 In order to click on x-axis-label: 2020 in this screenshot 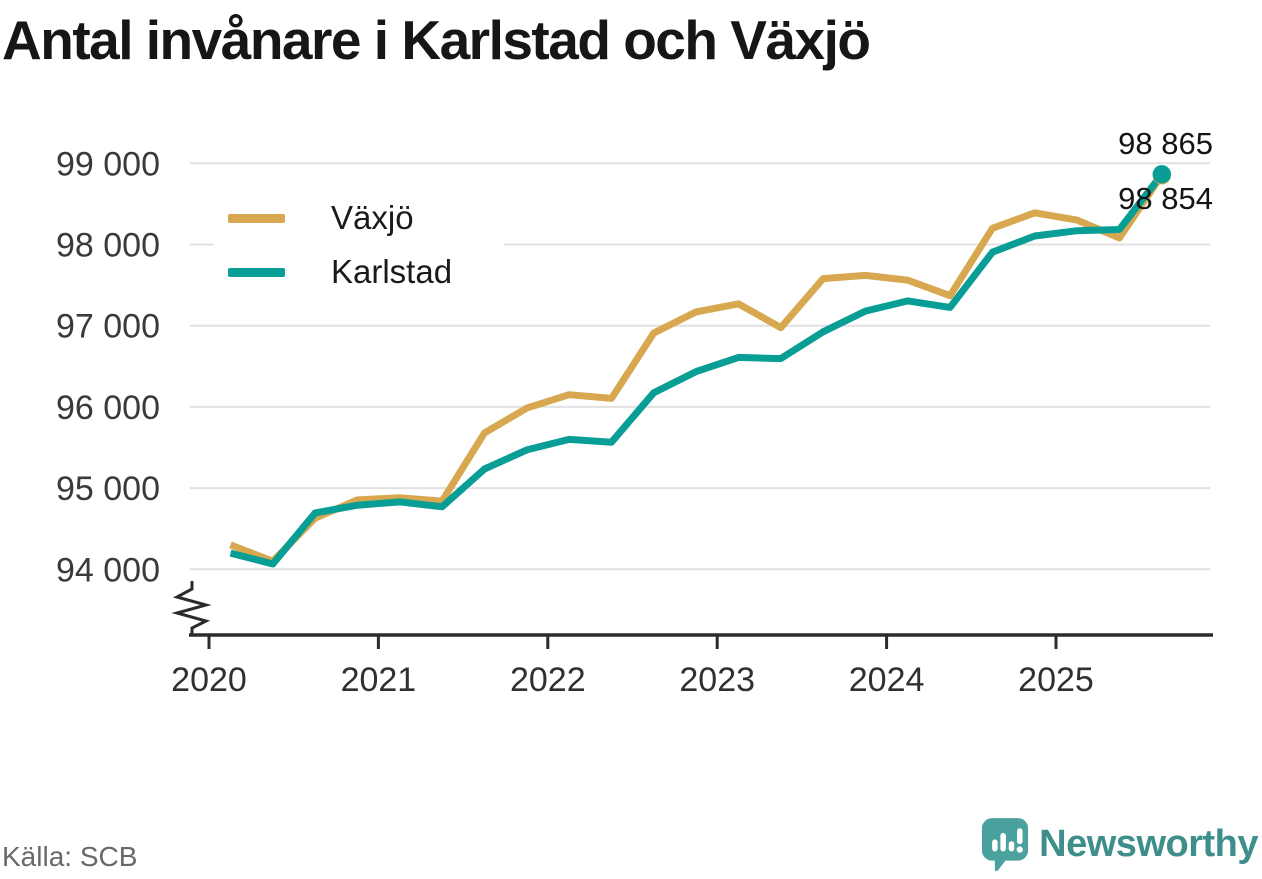, I will do `click(209, 680)`.